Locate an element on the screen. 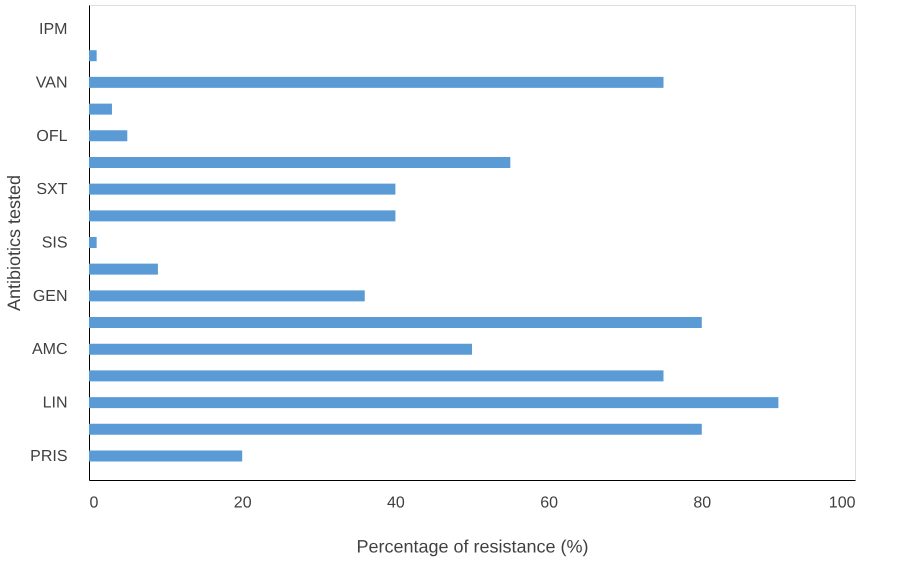  y-tick-label: SXT is located at coordinates (52, 189).